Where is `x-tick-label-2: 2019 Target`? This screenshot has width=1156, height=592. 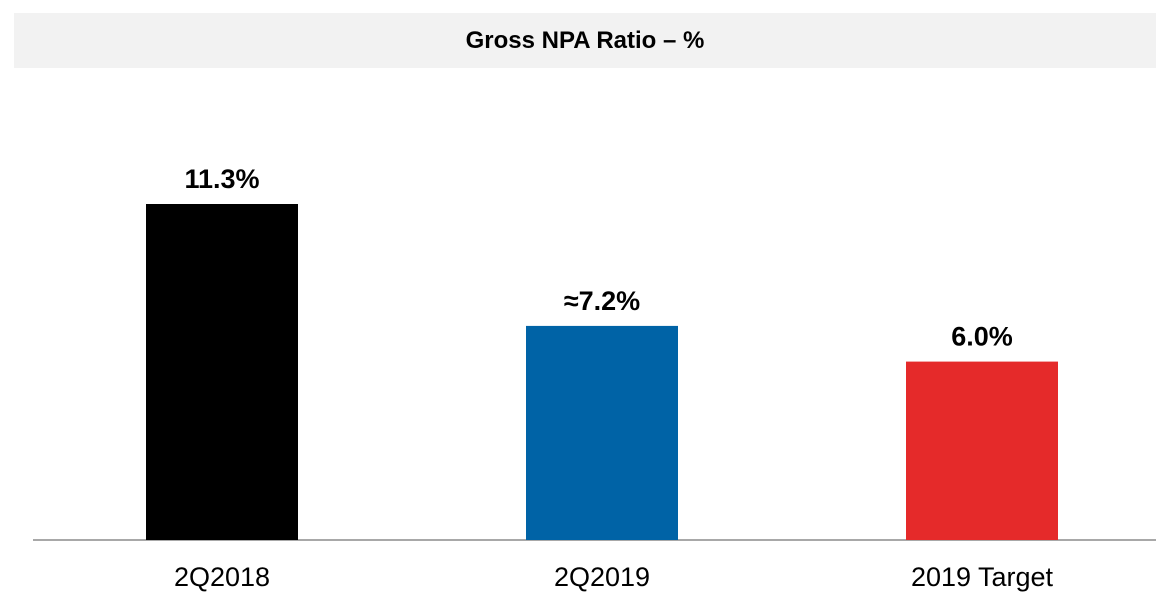
x-tick-label-2: 2019 Target is located at coordinates (982, 577).